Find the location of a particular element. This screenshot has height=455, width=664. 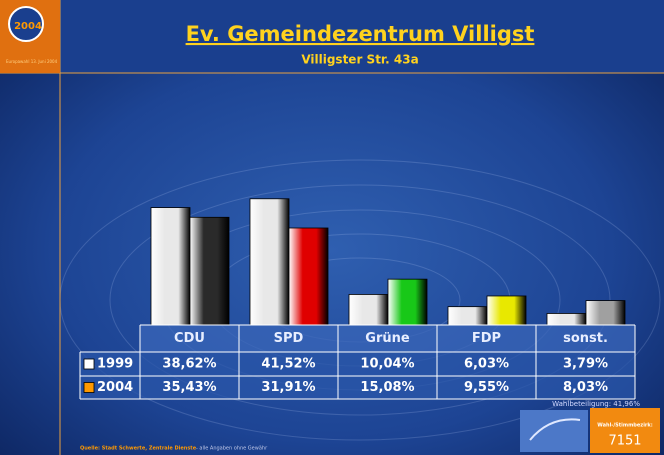

category-label: sonst. is located at coordinates (585, 338).